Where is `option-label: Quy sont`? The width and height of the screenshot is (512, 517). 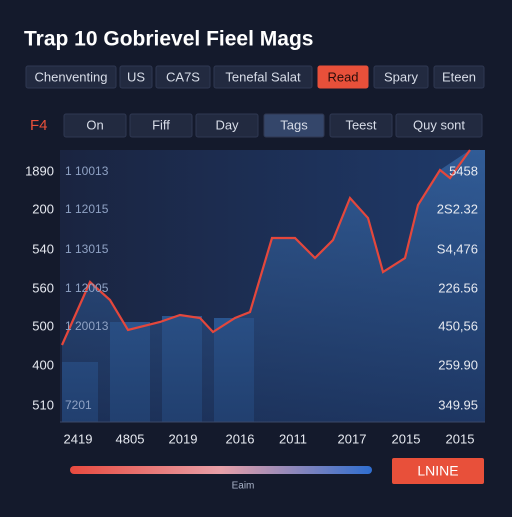
option-label: Quy sont is located at coordinates (439, 124).